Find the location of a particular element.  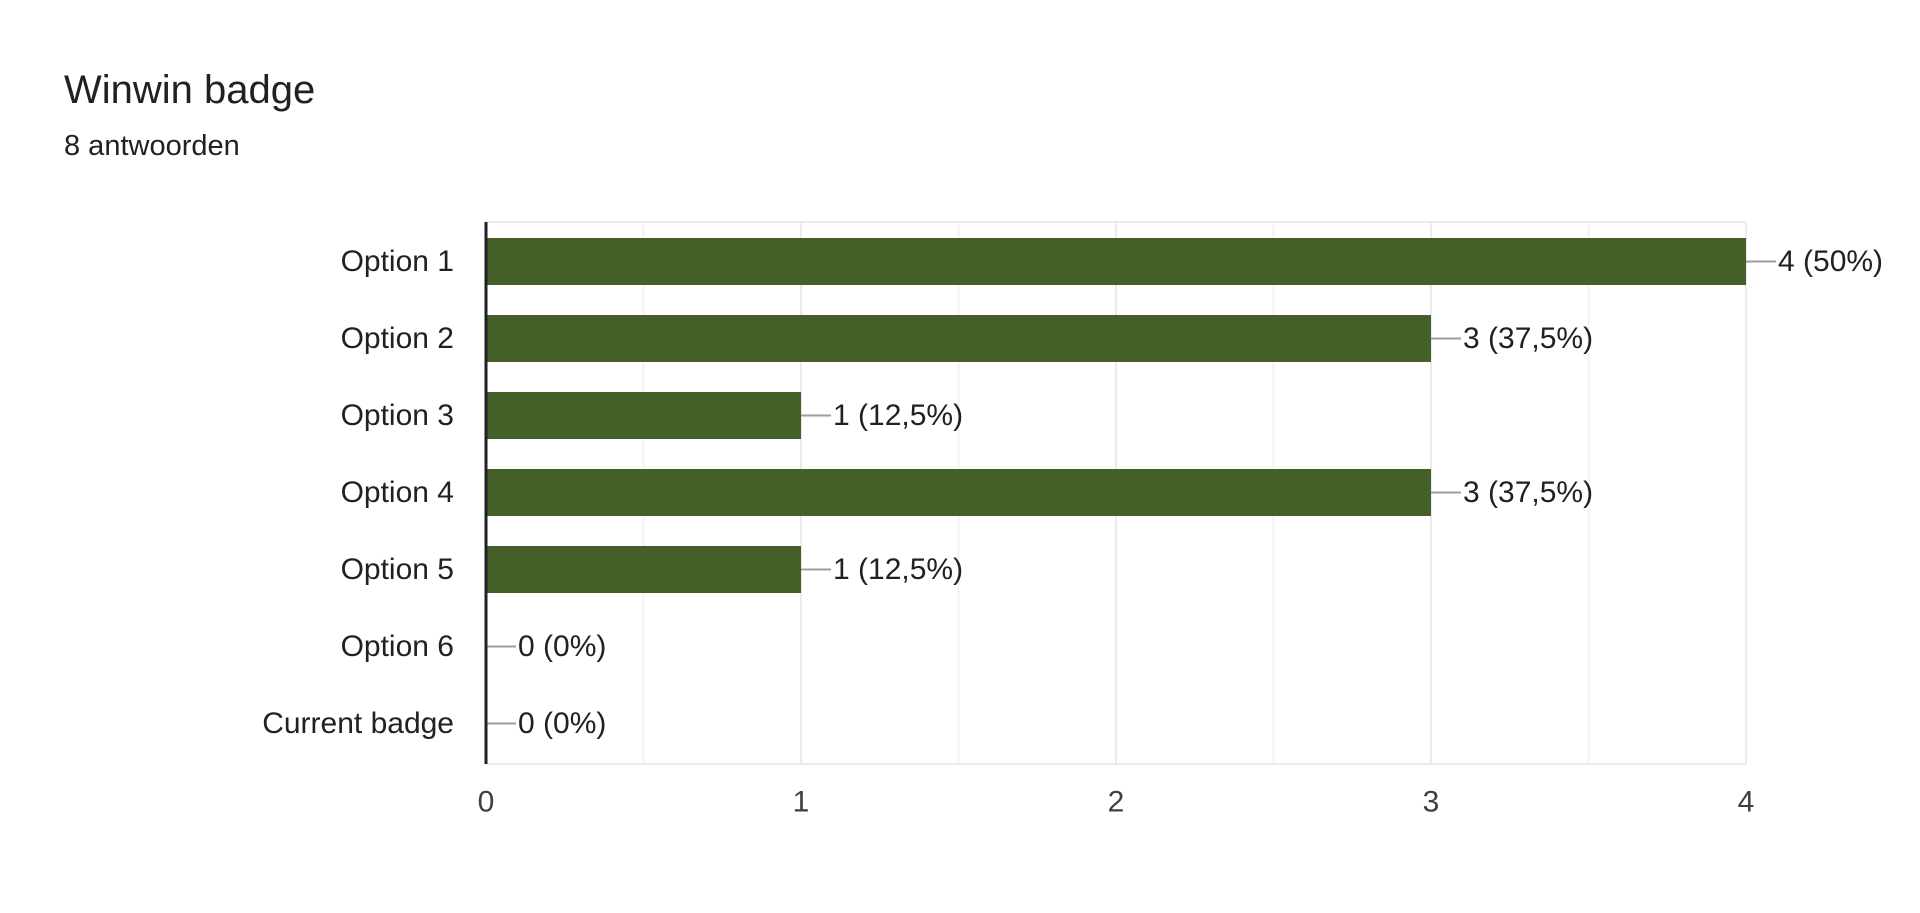

category-label: Option 2 is located at coordinates (397, 338).